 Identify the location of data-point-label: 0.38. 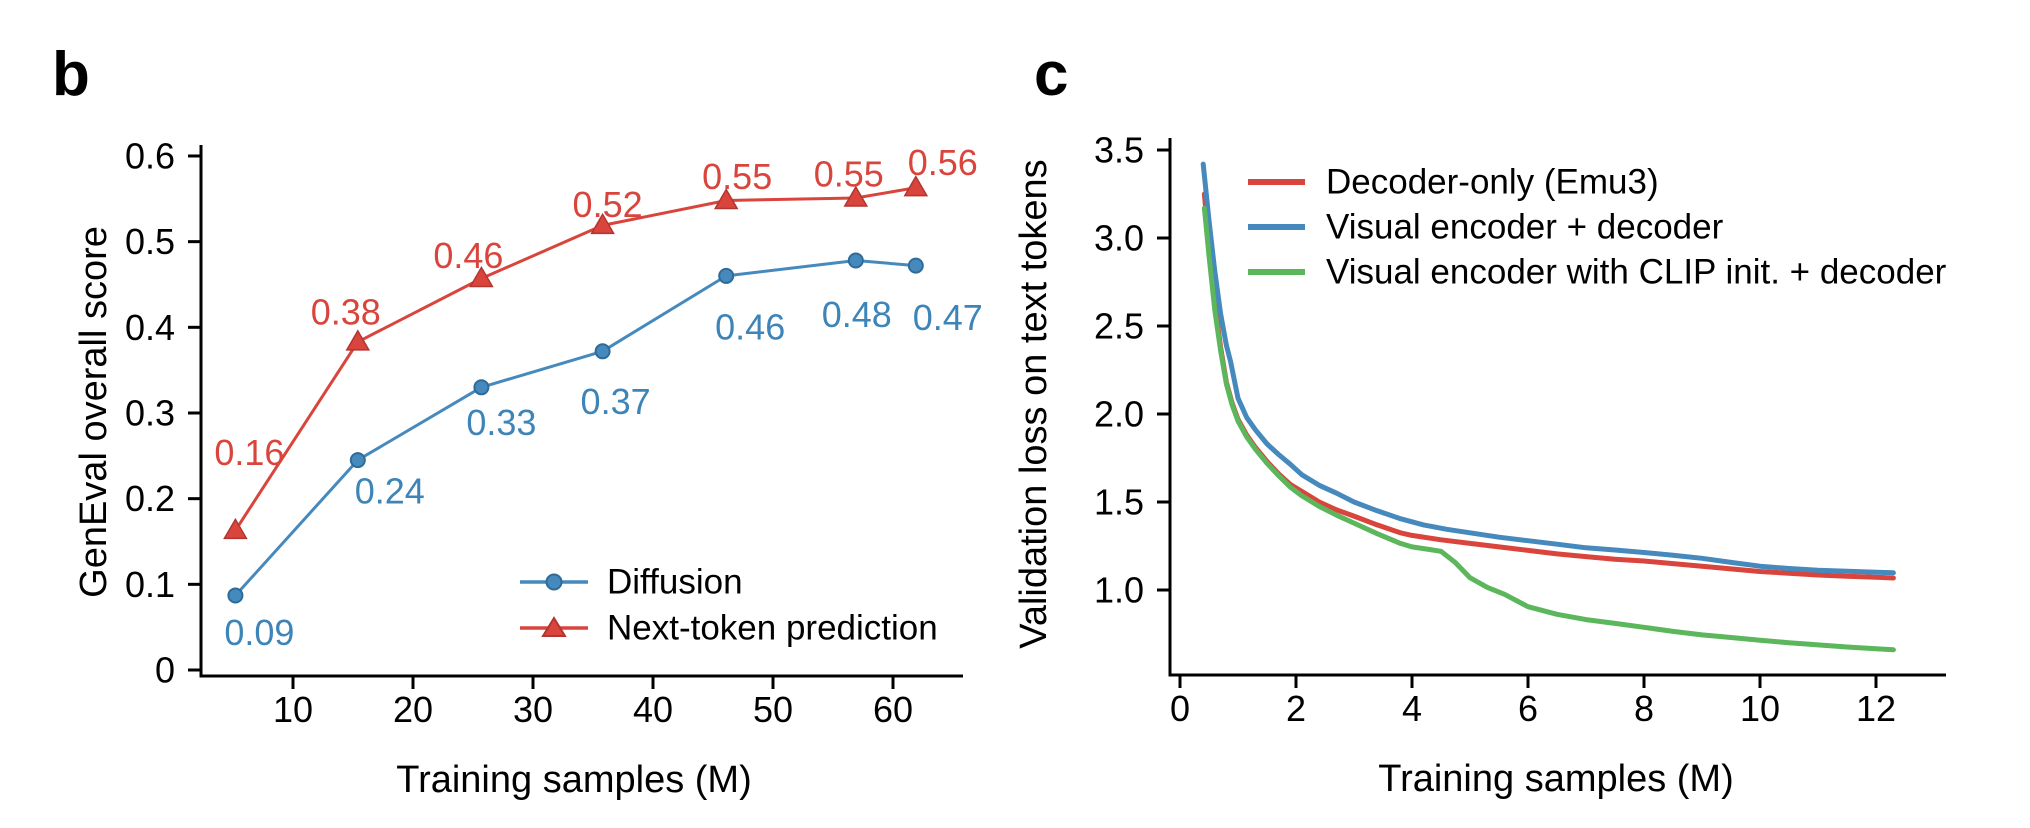
(346, 311).